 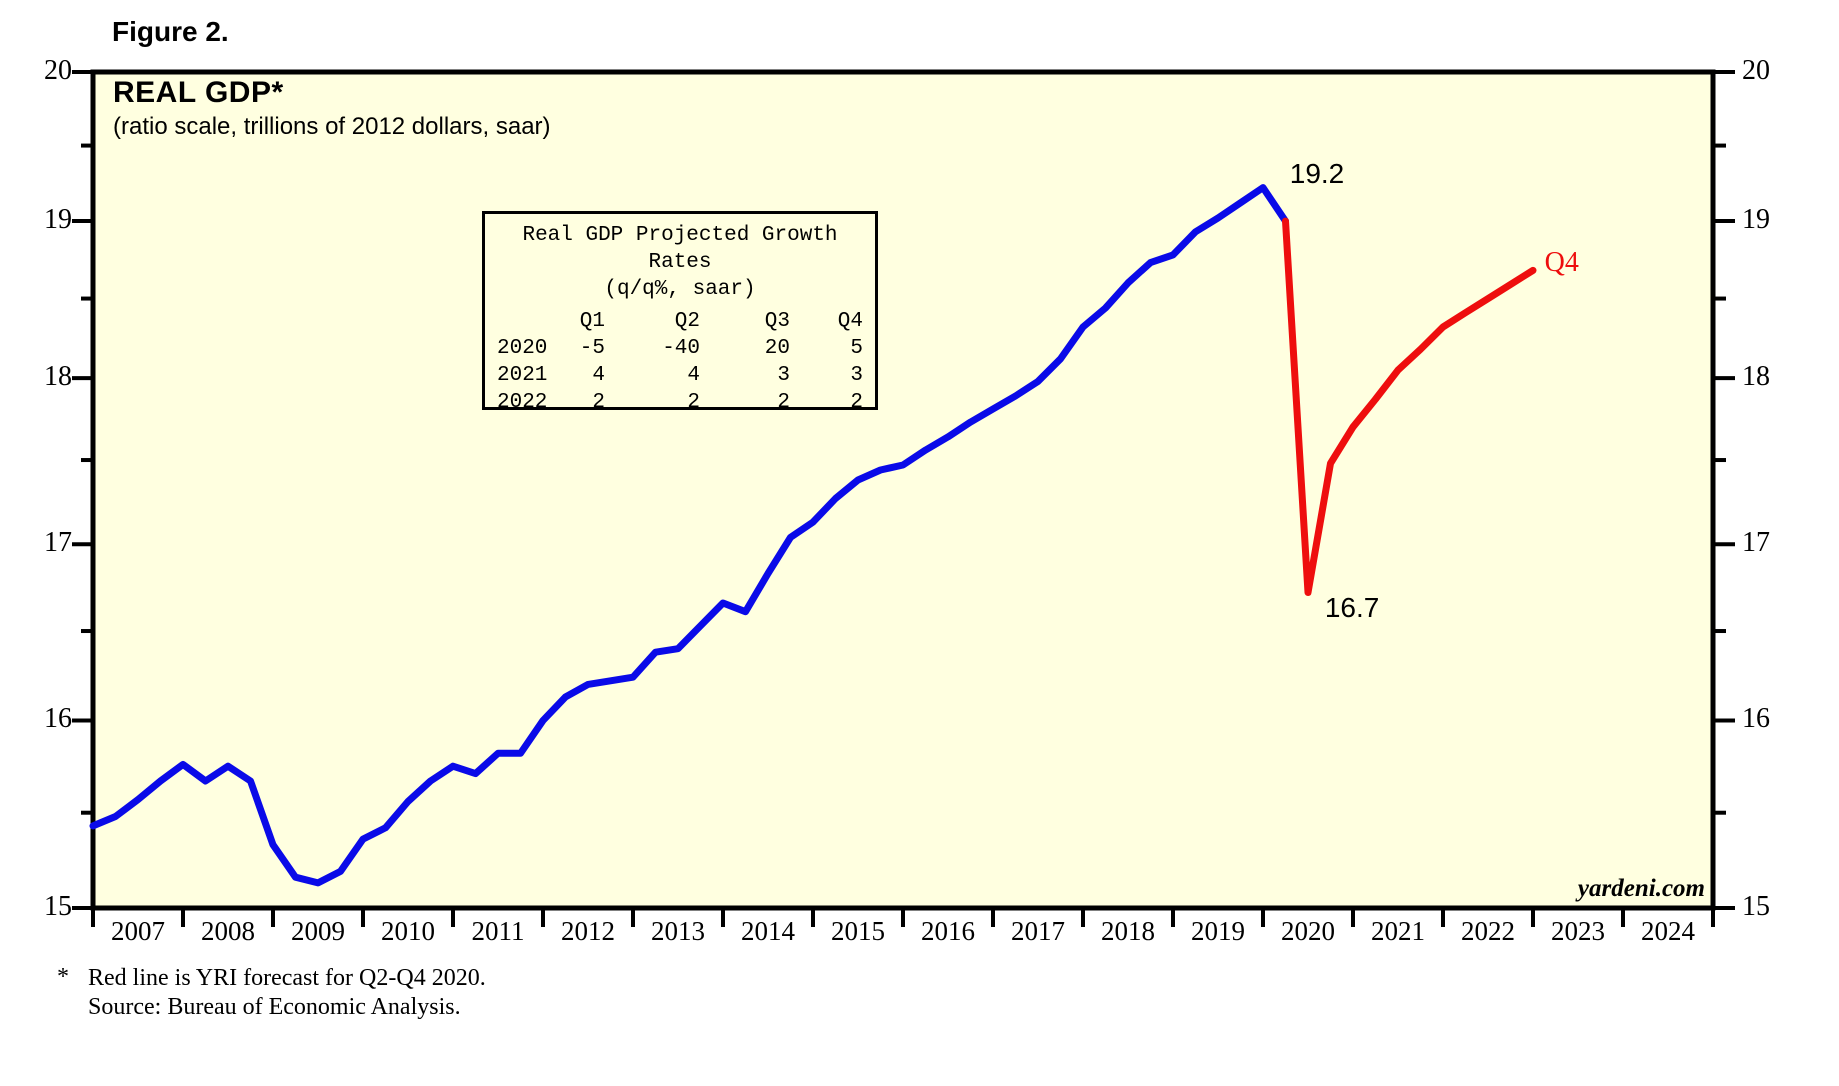 I want to click on table-row: 2021 4 4 3 3, so click(x=680, y=375).